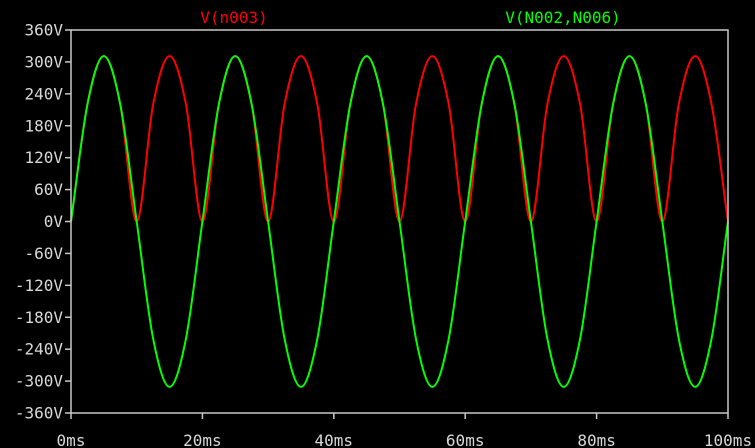  I want to click on y-tick-label: 120V, so click(43, 157).